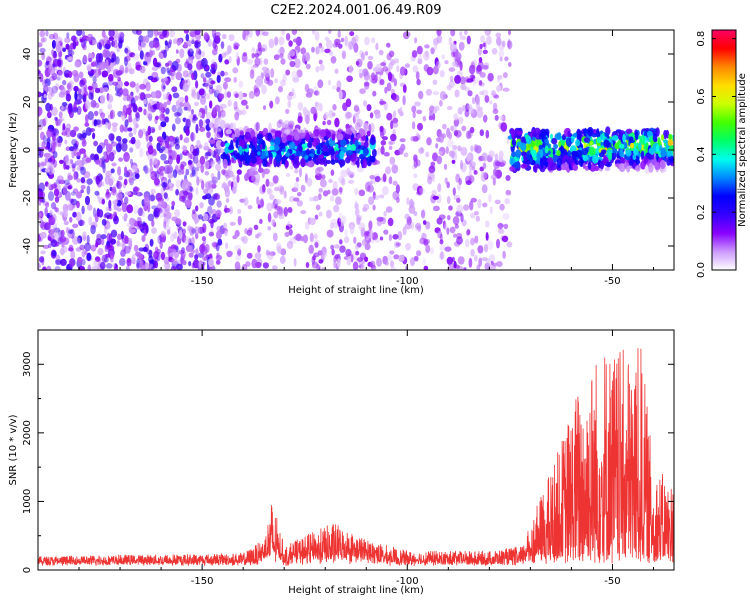  Describe the element at coordinates (27, 150) in the screenshot. I see `y-tick-label: 0` at that location.